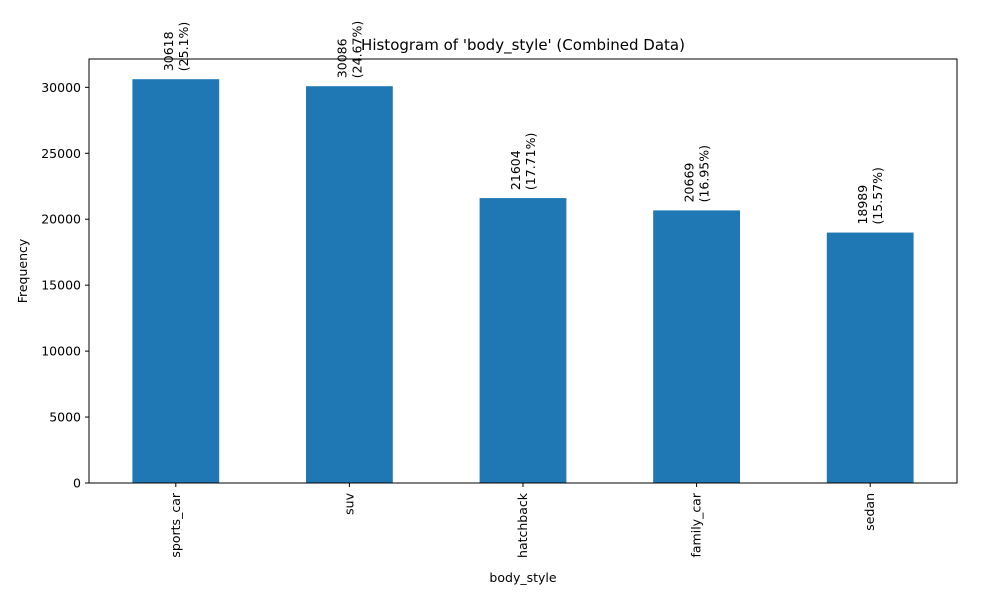  I want to click on x-tick-label: sedan, so click(869, 512).